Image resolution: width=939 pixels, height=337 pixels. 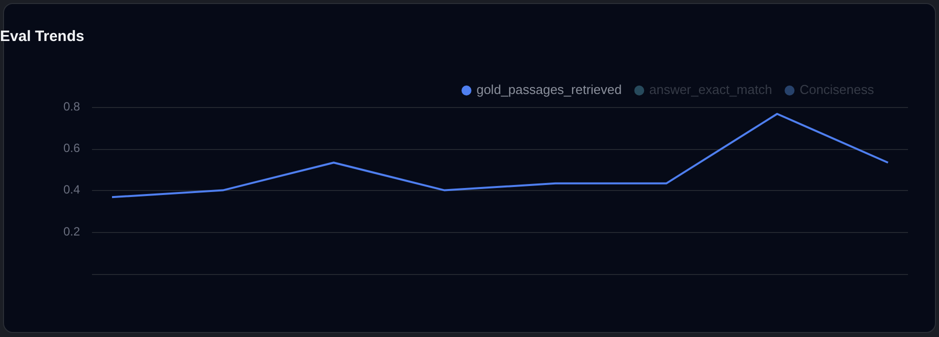 I want to click on y-tick-label: 0.4, so click(x=71, y=189).